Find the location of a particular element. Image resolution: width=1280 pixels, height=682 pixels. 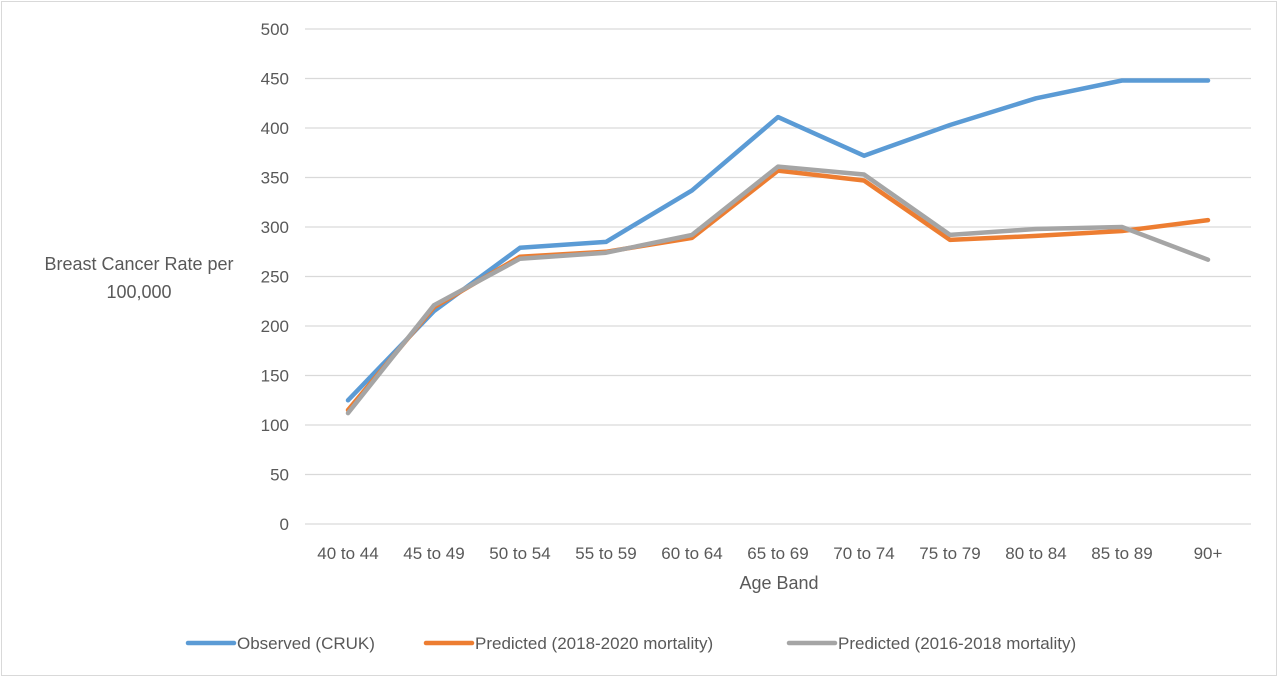

x-tick-label: 80 to 84 is located at coordinates (1035, 553).